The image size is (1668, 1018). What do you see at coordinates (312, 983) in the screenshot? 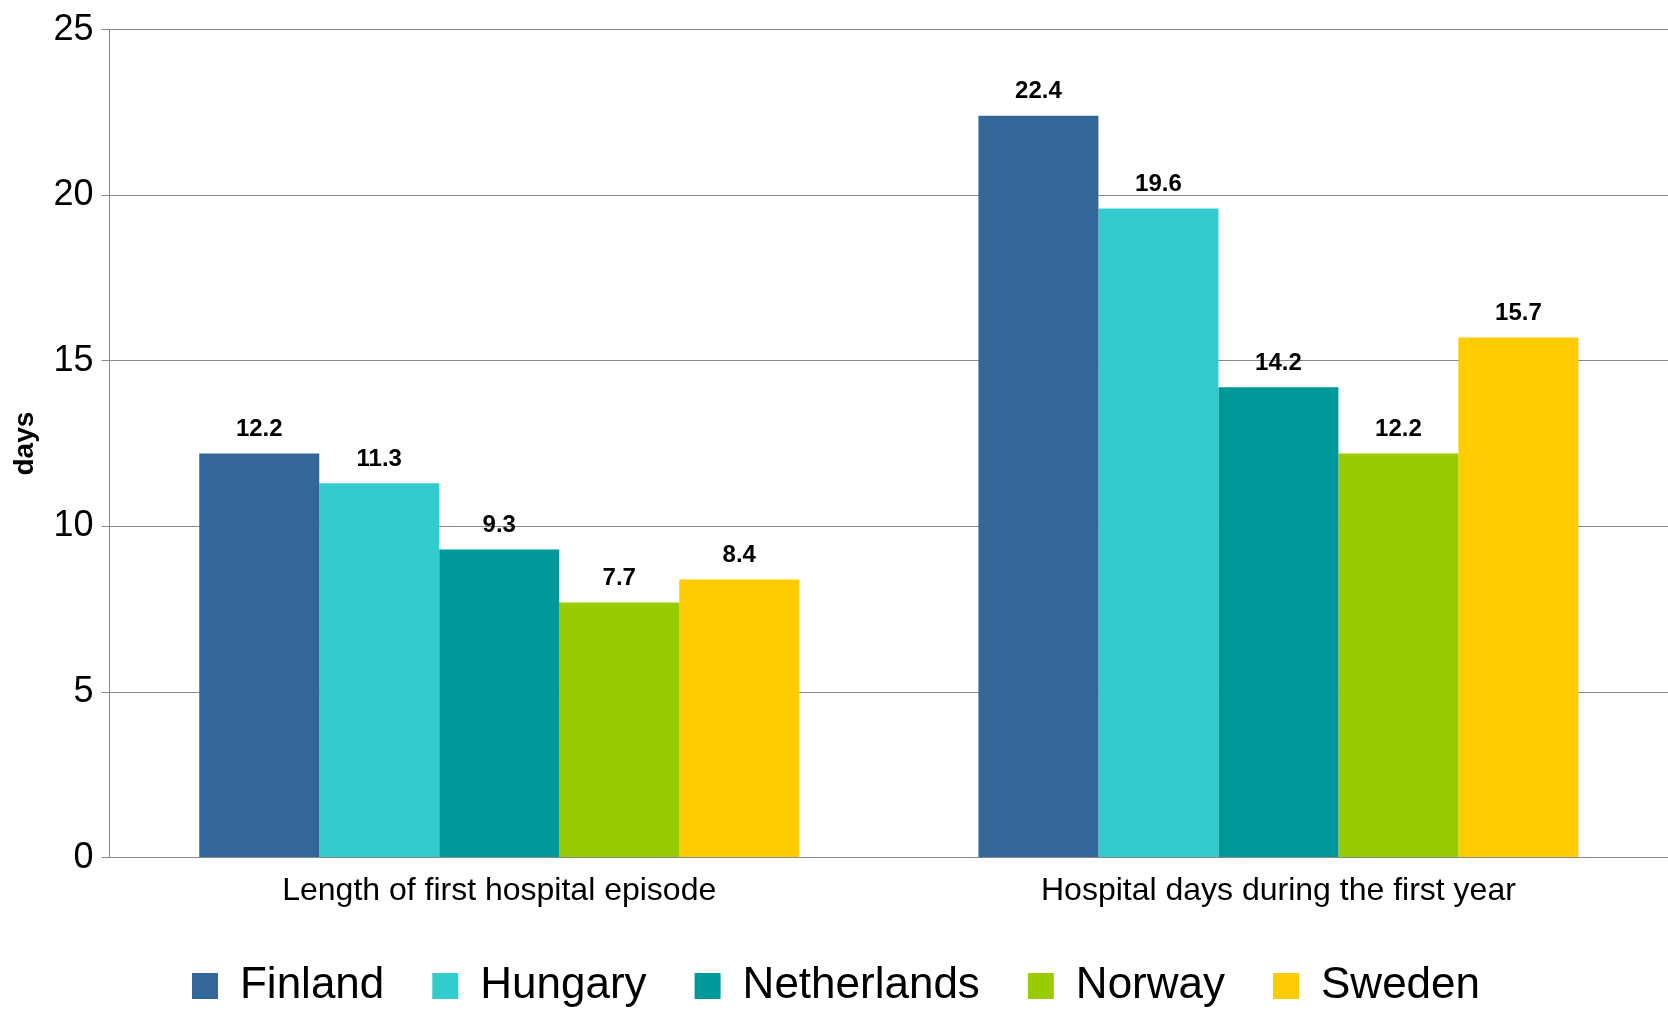
I see `legend-label: Finland` at bounding box center [312, 983].